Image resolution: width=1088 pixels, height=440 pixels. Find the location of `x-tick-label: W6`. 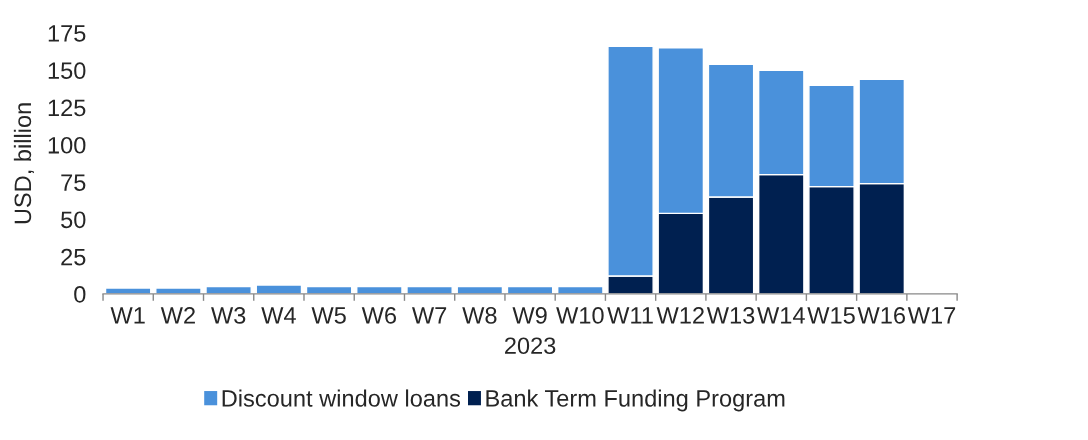

x-tick-label: W6 is located at coordinates (379, 315).